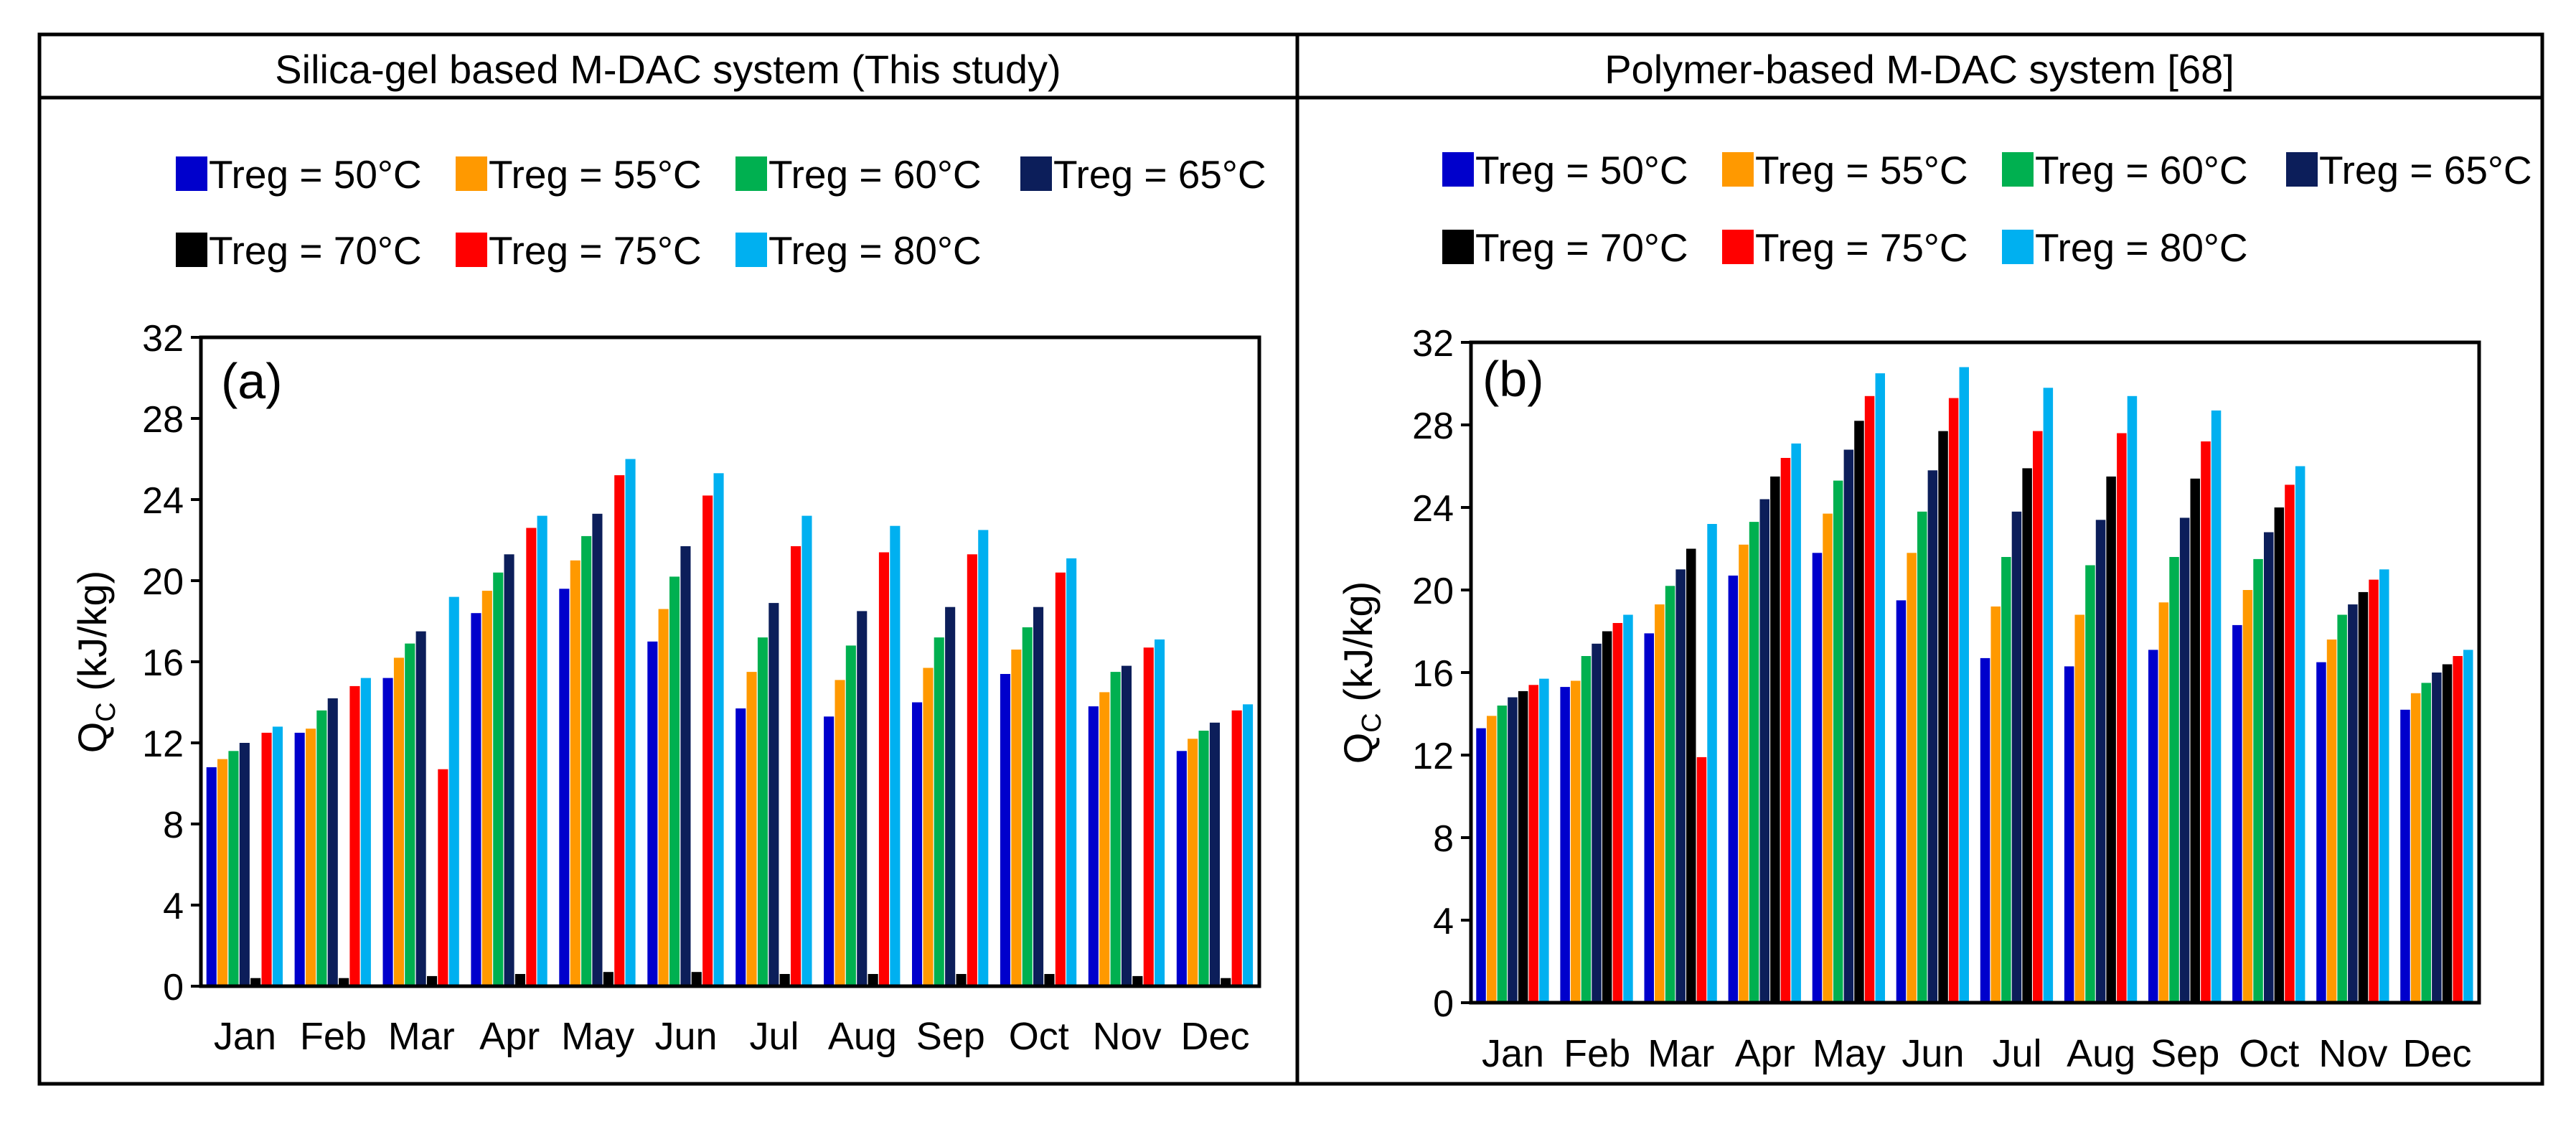 The image size is (2576, 1124). What do you see at coordinates (1443, 1004) in the screenshot?
I see `y-tick-label: 0` at bounding box center [1443, 1004].